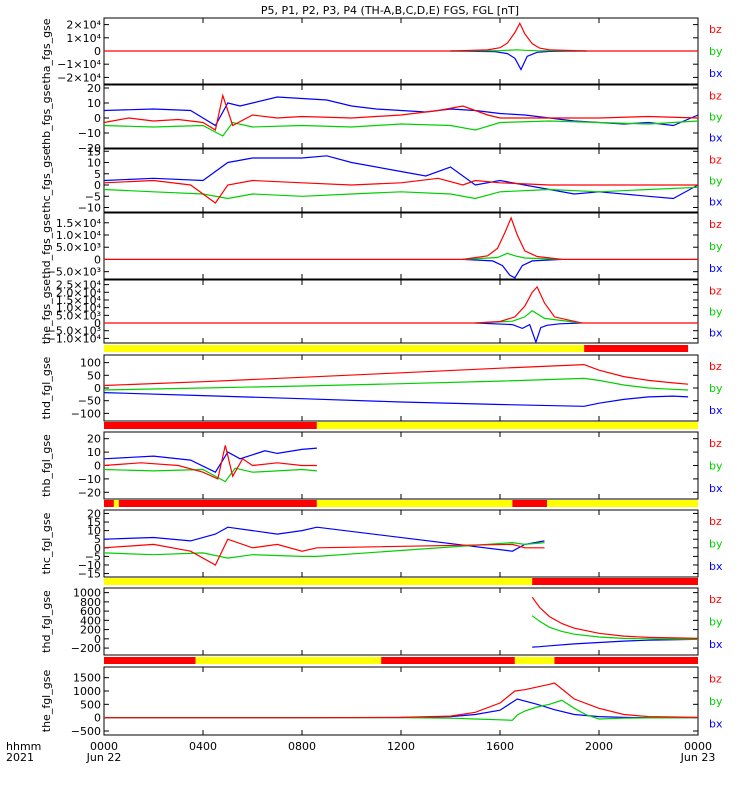  What do you see at coordinates (79, 235) in the screenshot?
I see `y-tick-label: 1.0×10⁴` at bounding box center [79, 235].